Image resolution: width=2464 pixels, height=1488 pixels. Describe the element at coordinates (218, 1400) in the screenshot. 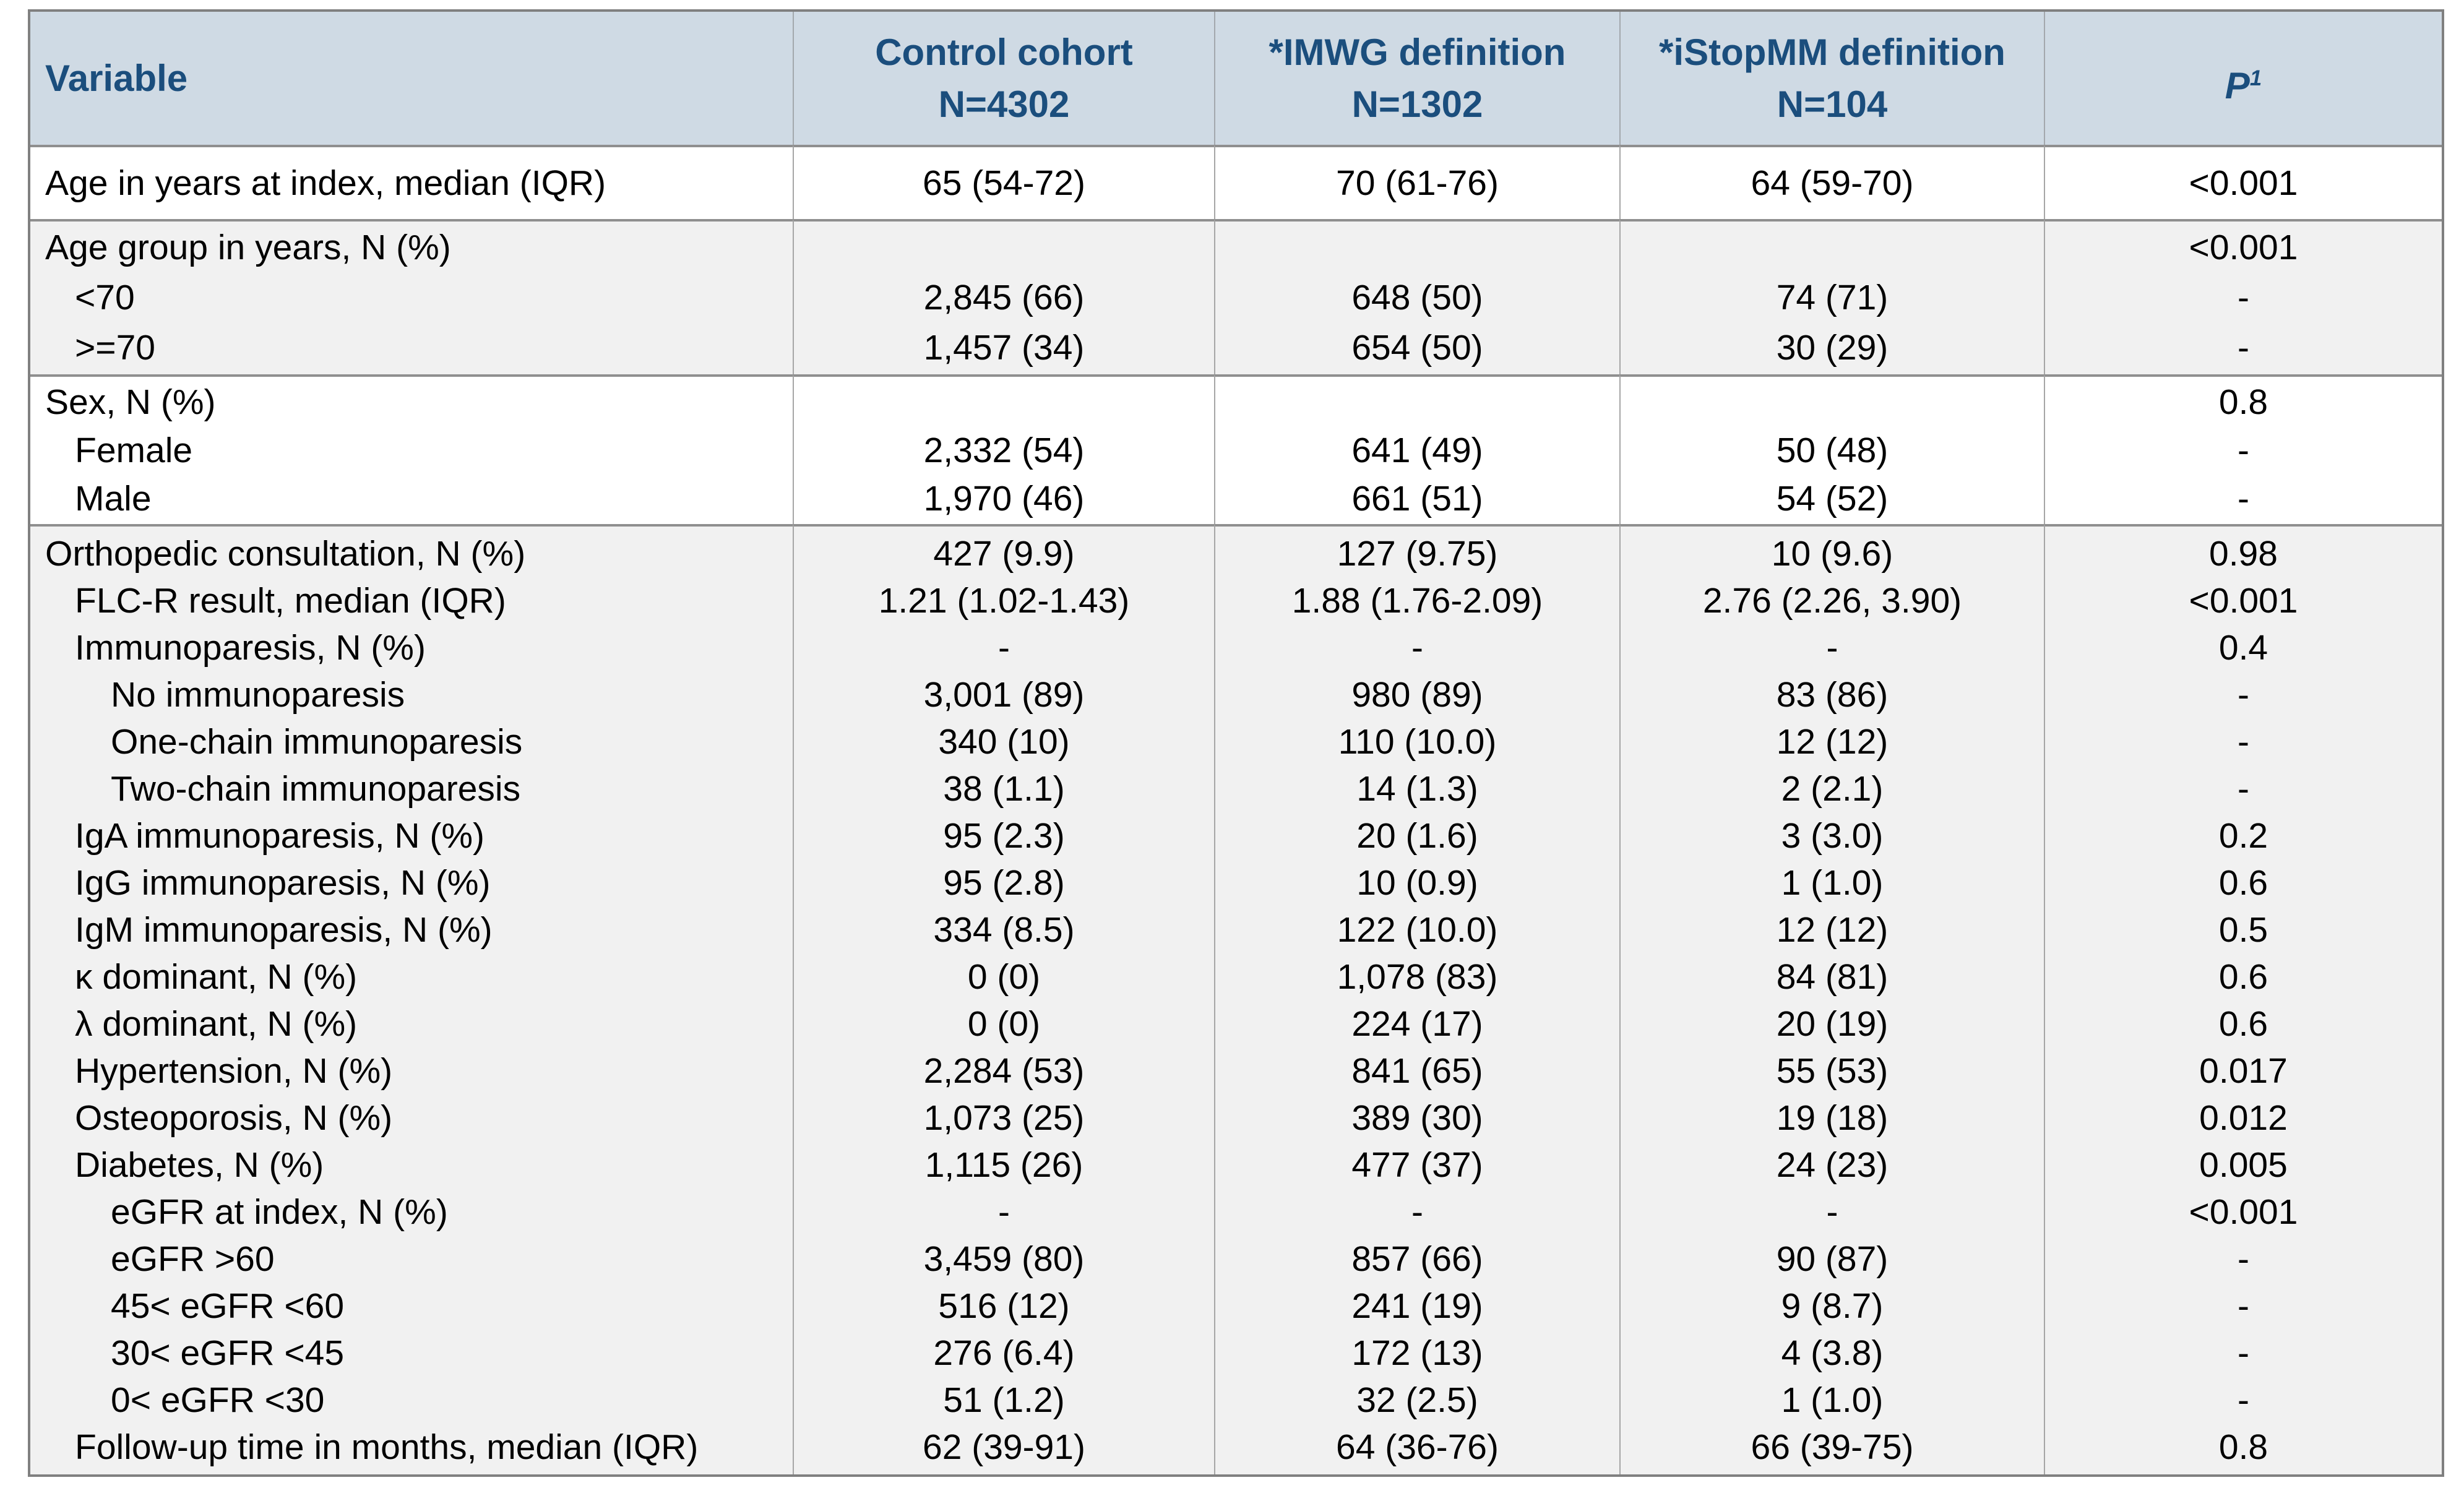

I see `row-label: 0< eGFR <30` at that location.